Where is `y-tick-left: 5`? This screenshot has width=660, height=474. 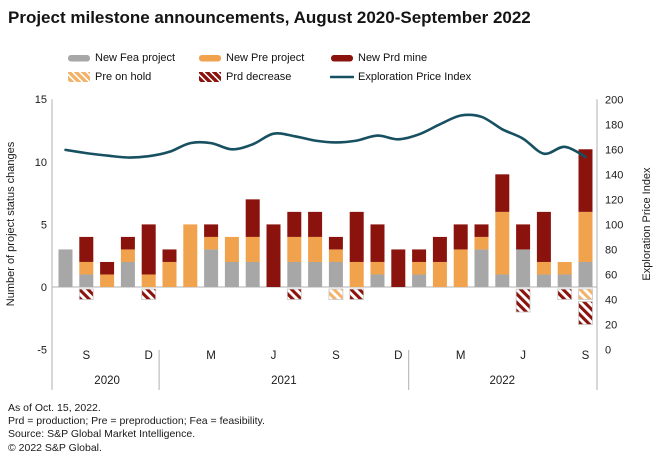 y-tick-left: 5 is located at coordinates (44, 225).